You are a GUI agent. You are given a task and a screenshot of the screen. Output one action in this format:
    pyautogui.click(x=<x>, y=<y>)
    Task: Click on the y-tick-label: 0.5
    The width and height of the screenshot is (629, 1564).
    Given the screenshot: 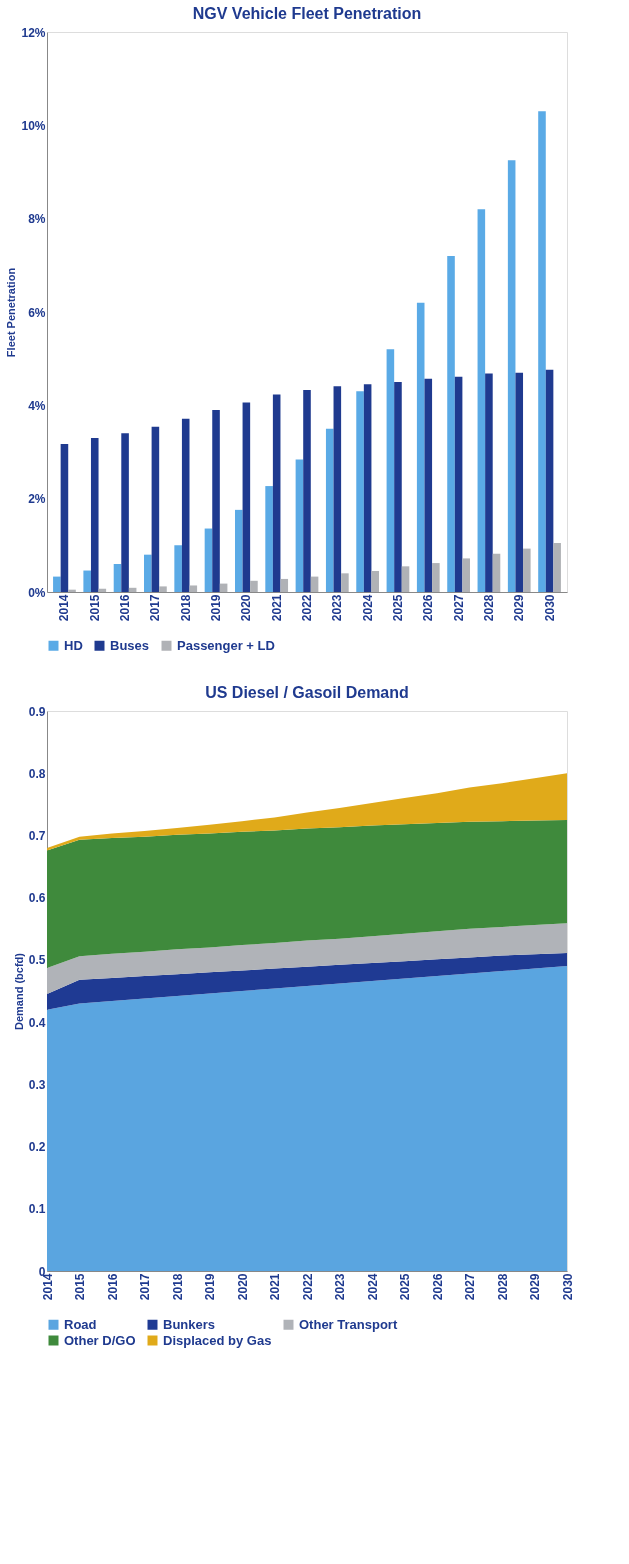 What is the action you would take?
    pyautogui.click(x=37, y=960)
    